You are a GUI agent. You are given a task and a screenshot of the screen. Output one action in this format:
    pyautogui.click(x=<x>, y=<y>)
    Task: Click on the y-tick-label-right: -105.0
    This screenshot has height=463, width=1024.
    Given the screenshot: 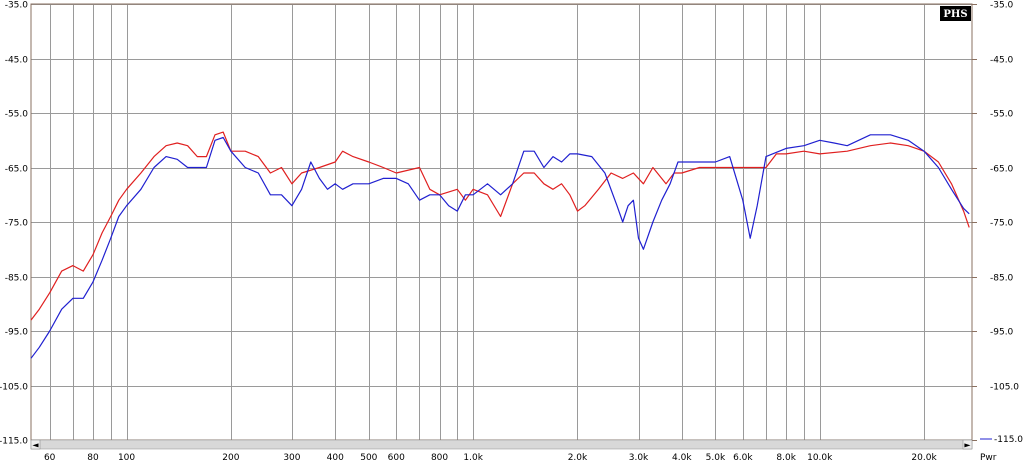 What is the action you would take?
    pyautogui.click(x=1004, y=388)
    